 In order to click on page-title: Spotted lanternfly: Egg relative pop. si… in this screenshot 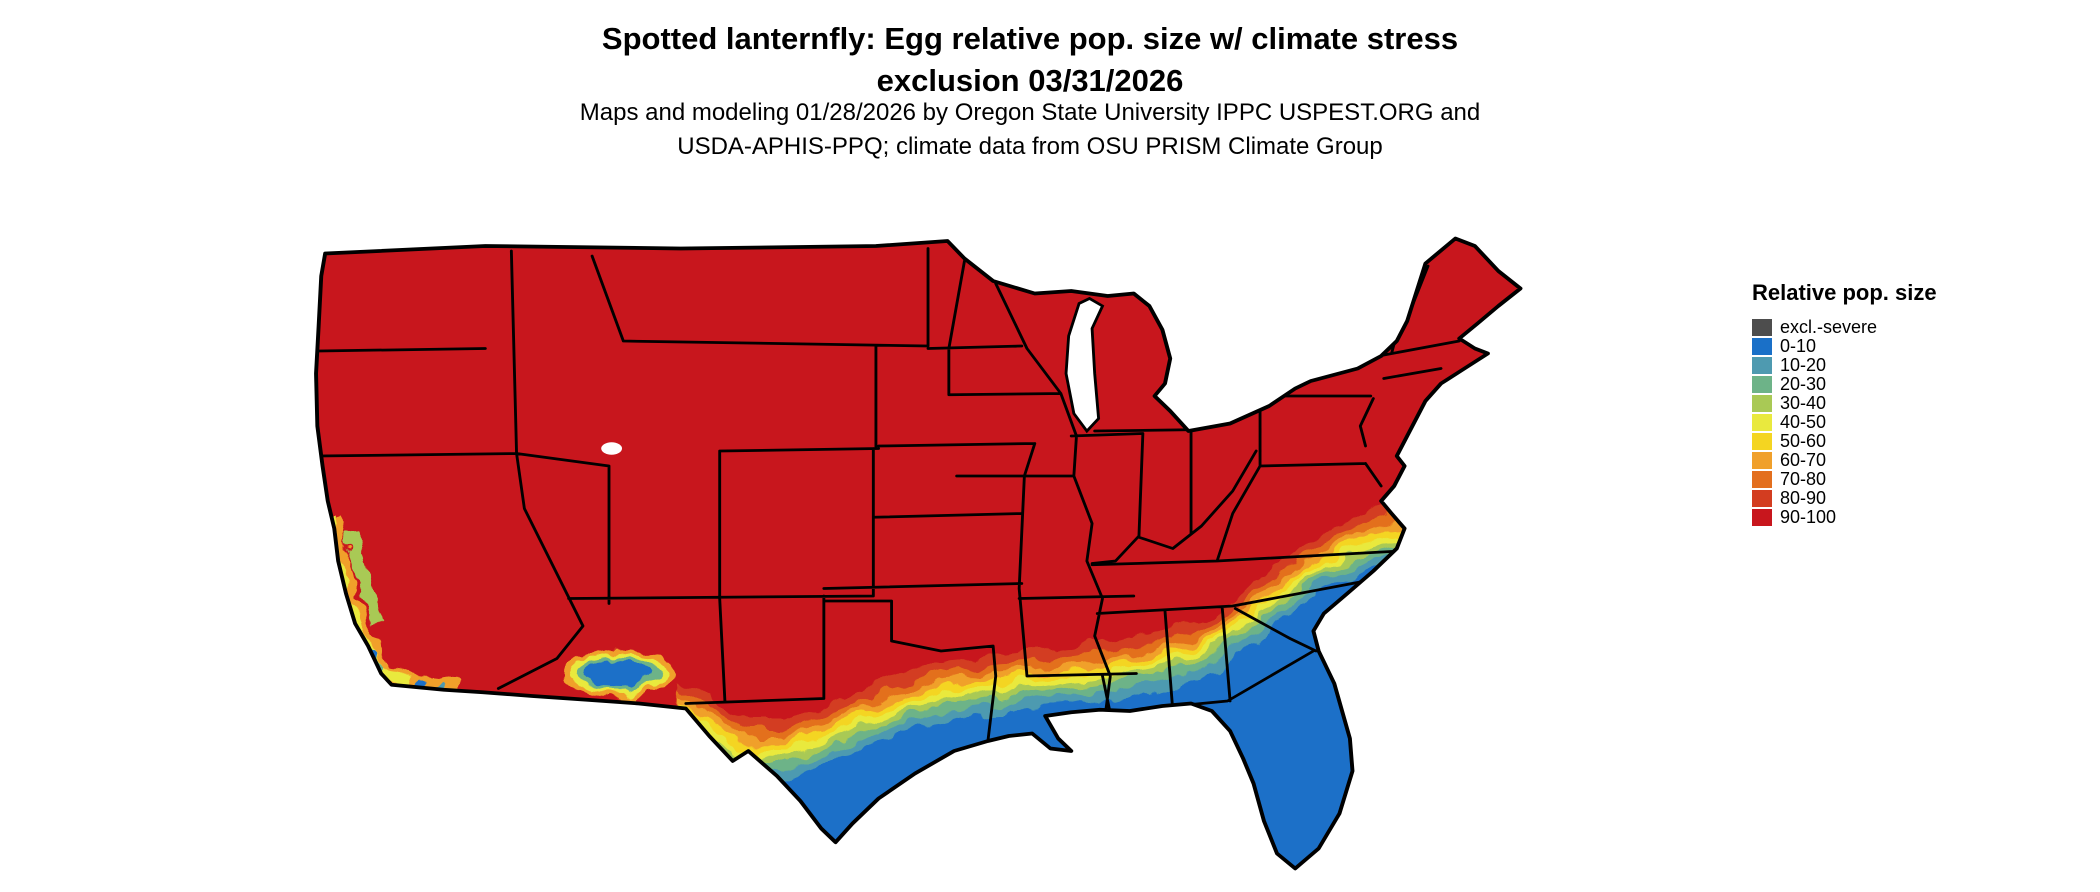, I will do `click(1030, 60)`.